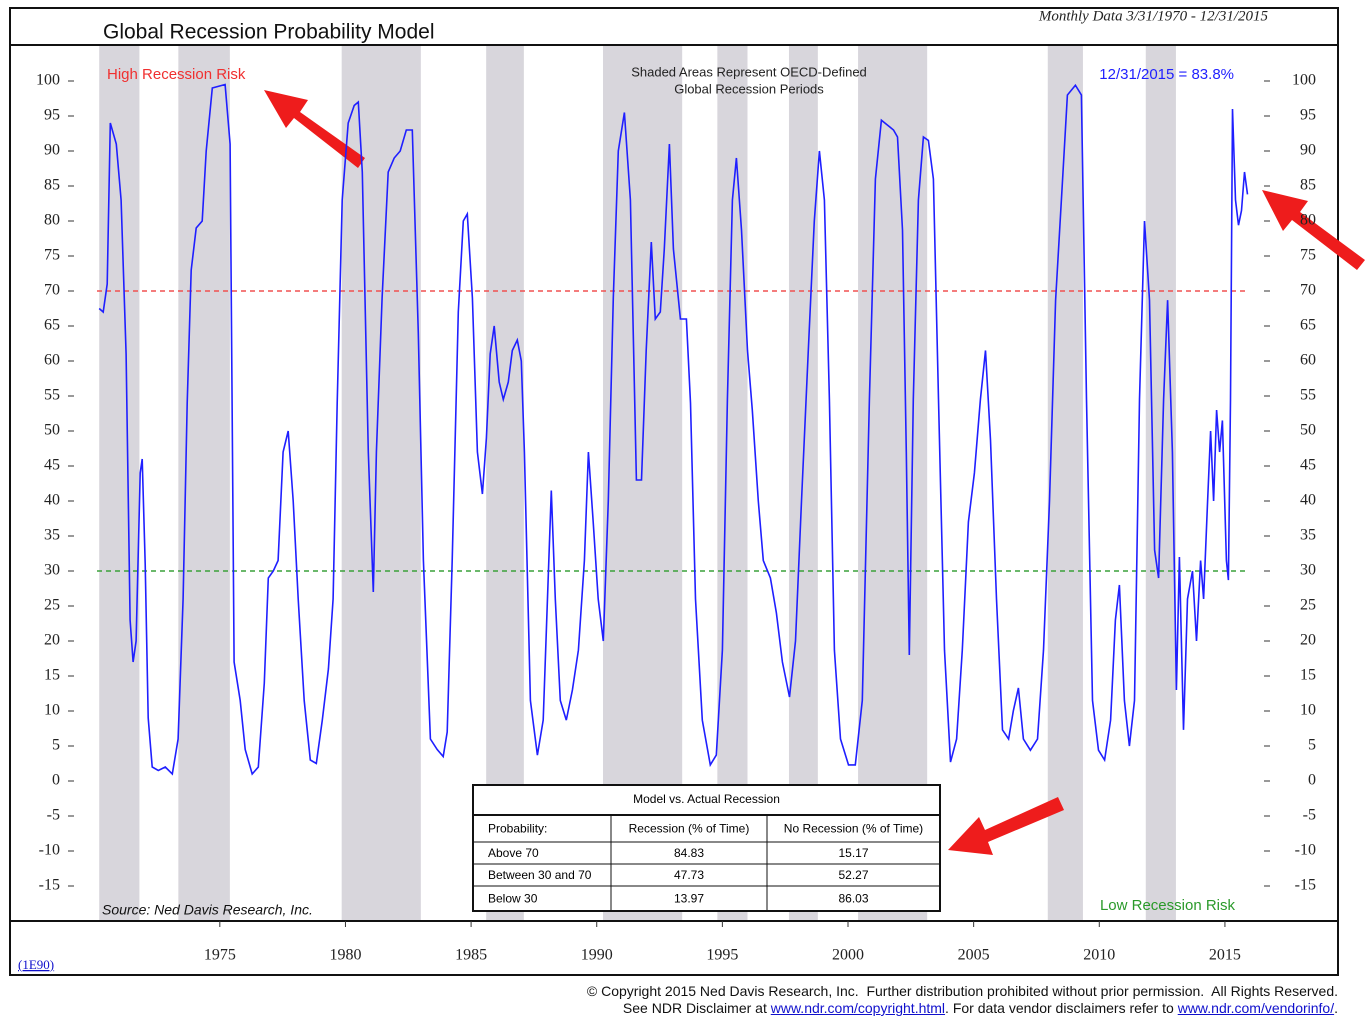 The image size is (1367, 1029). What do you see at coordinates (269, 32) in the screenshot?
I see `chart-title: Global Recession Probability Model` at bounding box center [269, 32].